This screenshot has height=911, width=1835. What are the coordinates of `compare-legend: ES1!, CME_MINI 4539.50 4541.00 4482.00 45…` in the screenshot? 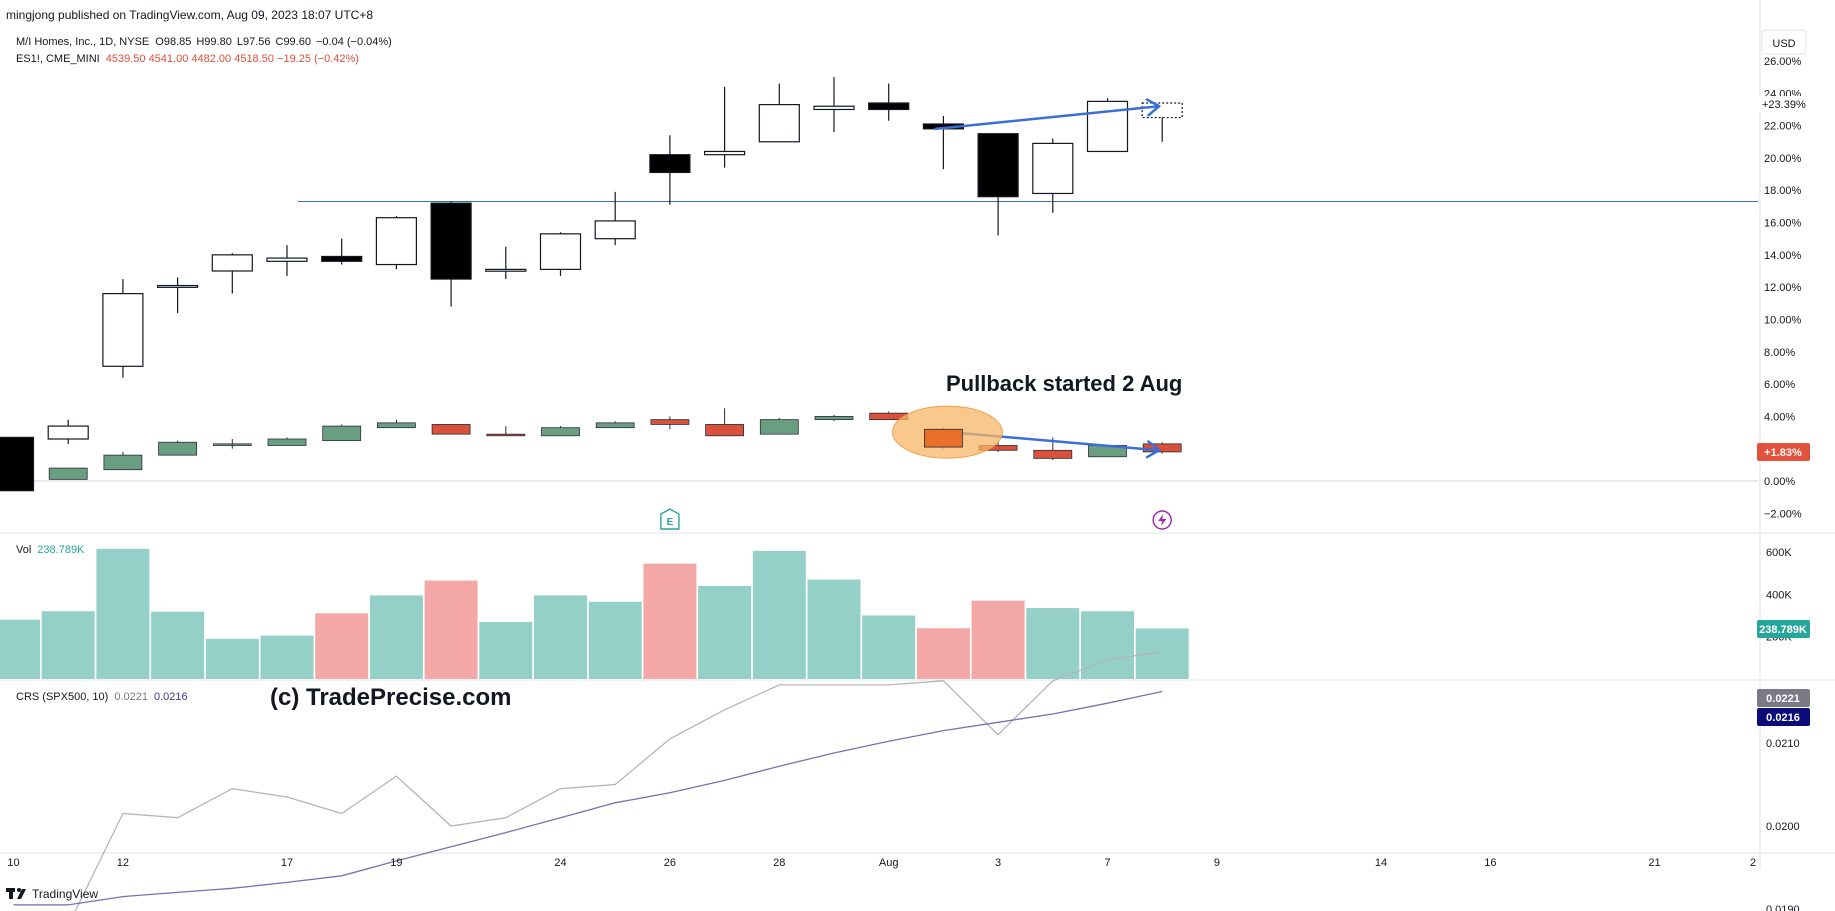 It's located at (187, 59).